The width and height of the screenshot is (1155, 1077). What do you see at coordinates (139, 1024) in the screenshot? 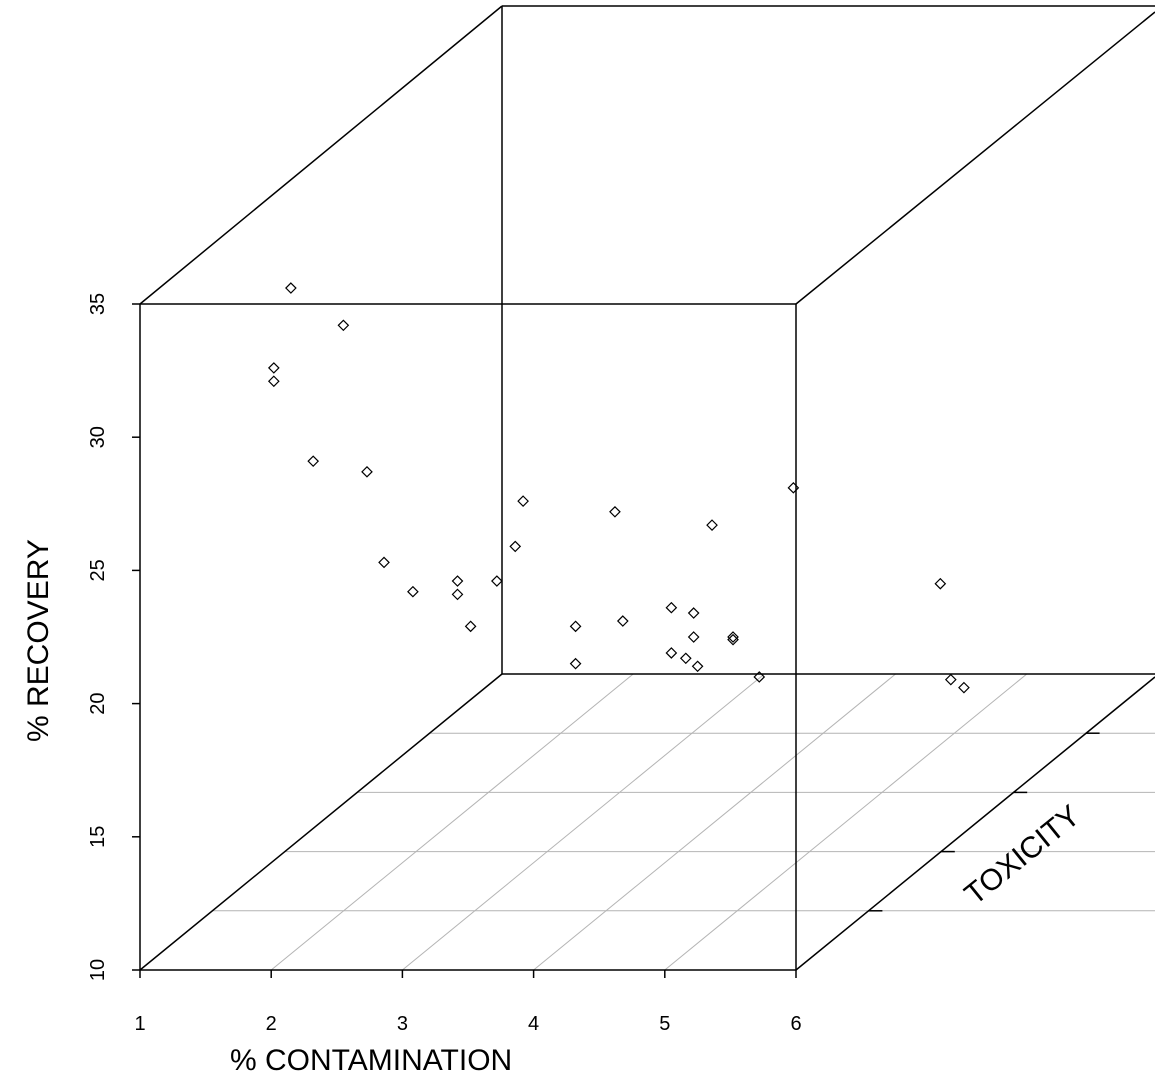
I see `x-tick-label: 1` at bounding box center [139, 1024].